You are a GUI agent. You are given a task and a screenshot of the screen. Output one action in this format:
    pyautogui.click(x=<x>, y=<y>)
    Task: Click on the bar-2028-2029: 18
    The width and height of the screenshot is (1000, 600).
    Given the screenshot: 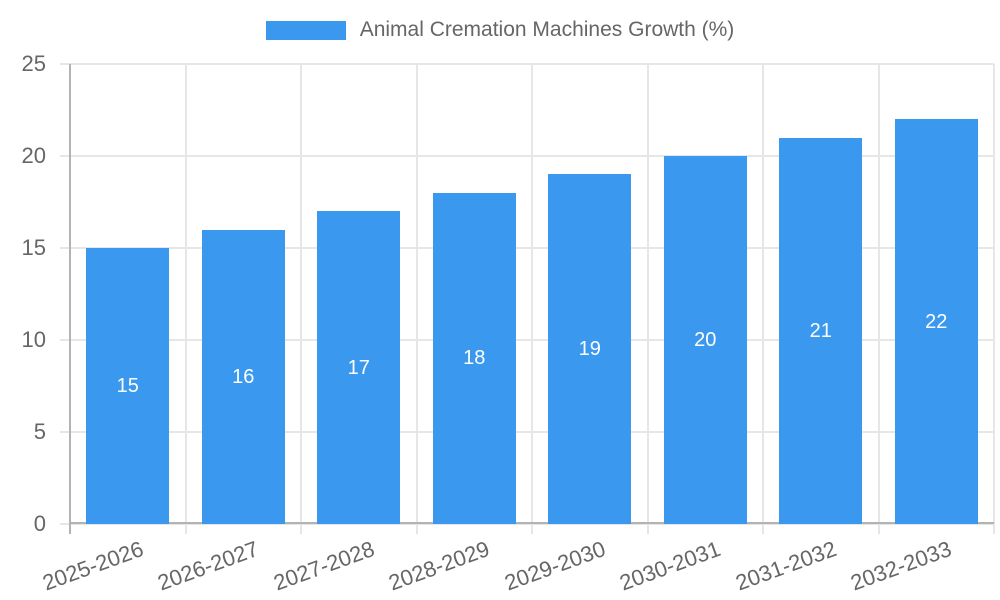 What is the action you would take?
    pyautogui.click(x=474, y=358)
    